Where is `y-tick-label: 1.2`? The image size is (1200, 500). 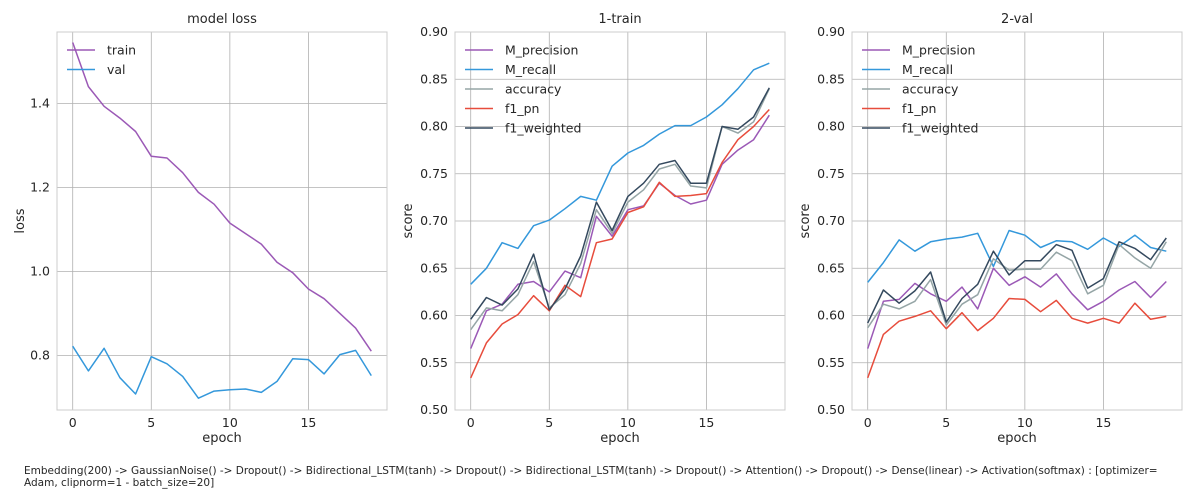 y-tick-label: 1.2 is located at coordinates (40, 186).